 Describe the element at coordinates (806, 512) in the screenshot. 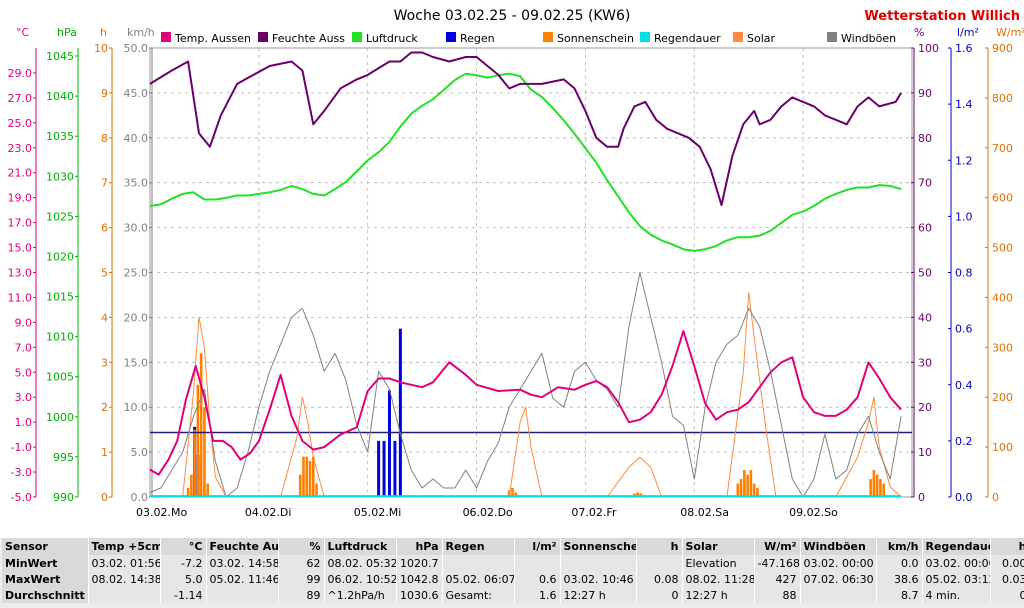

I see `x-day-label: 09.02.` at that location.